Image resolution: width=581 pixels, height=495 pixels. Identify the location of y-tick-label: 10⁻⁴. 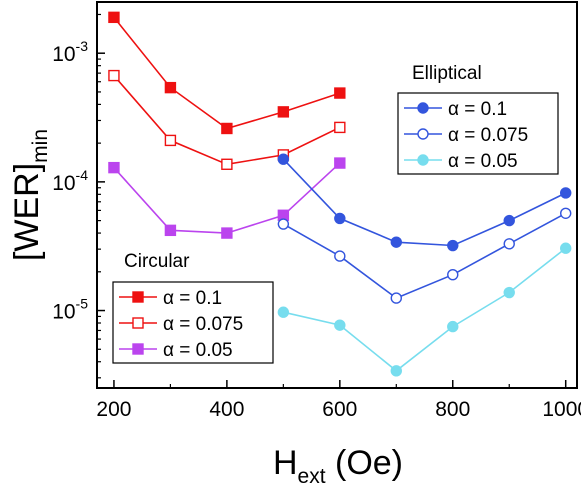
(70, 181).